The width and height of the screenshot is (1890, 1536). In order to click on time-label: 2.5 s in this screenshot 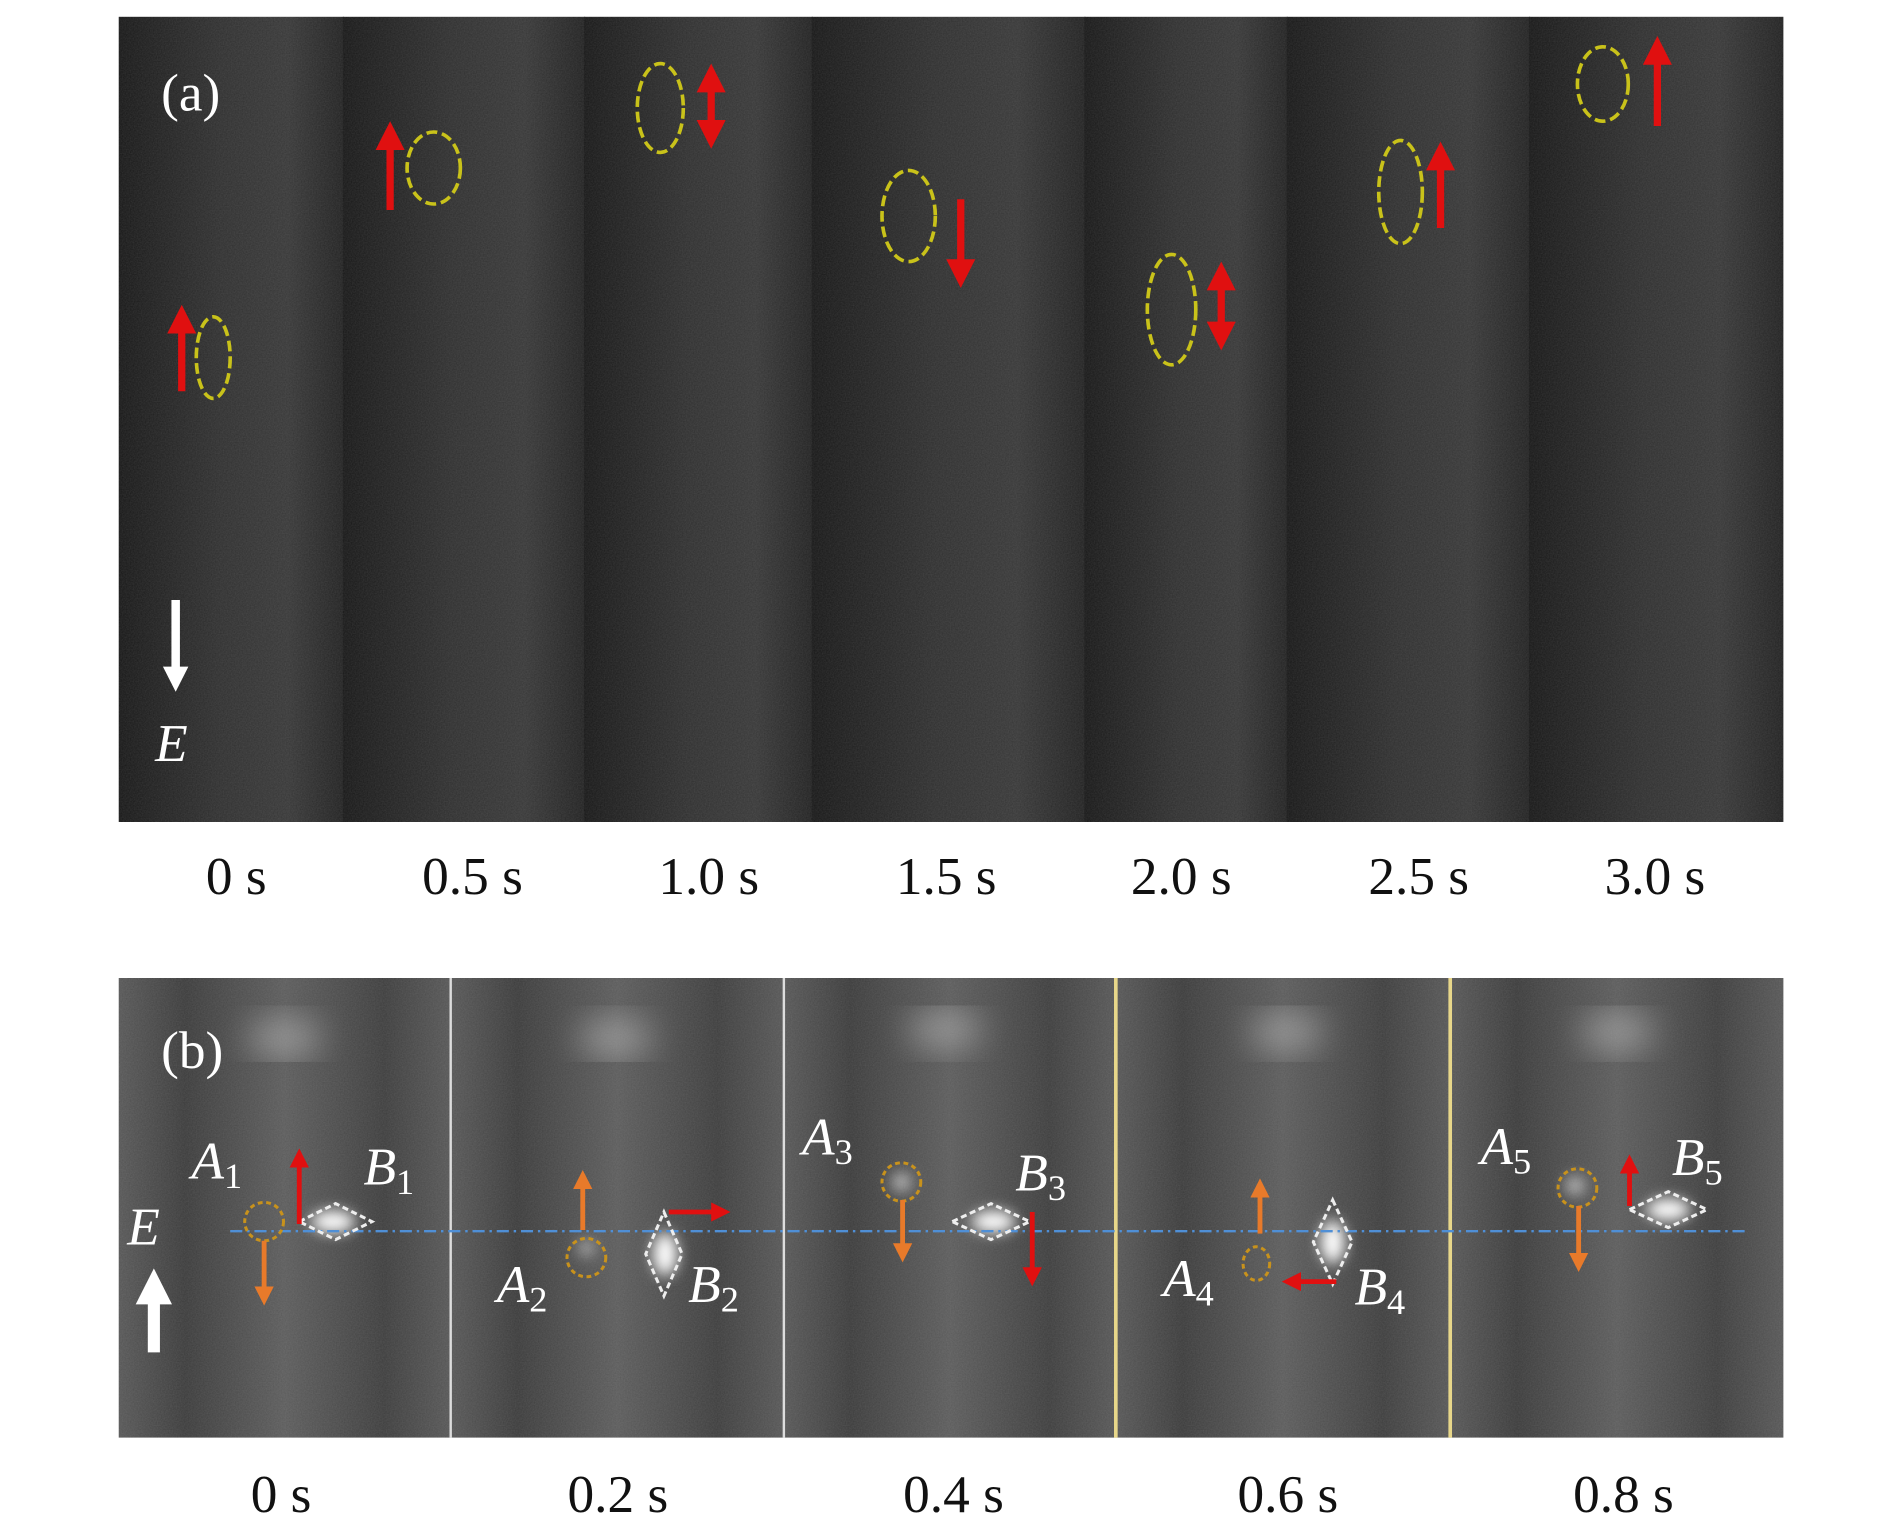, I will do `click(1418, 877)`.